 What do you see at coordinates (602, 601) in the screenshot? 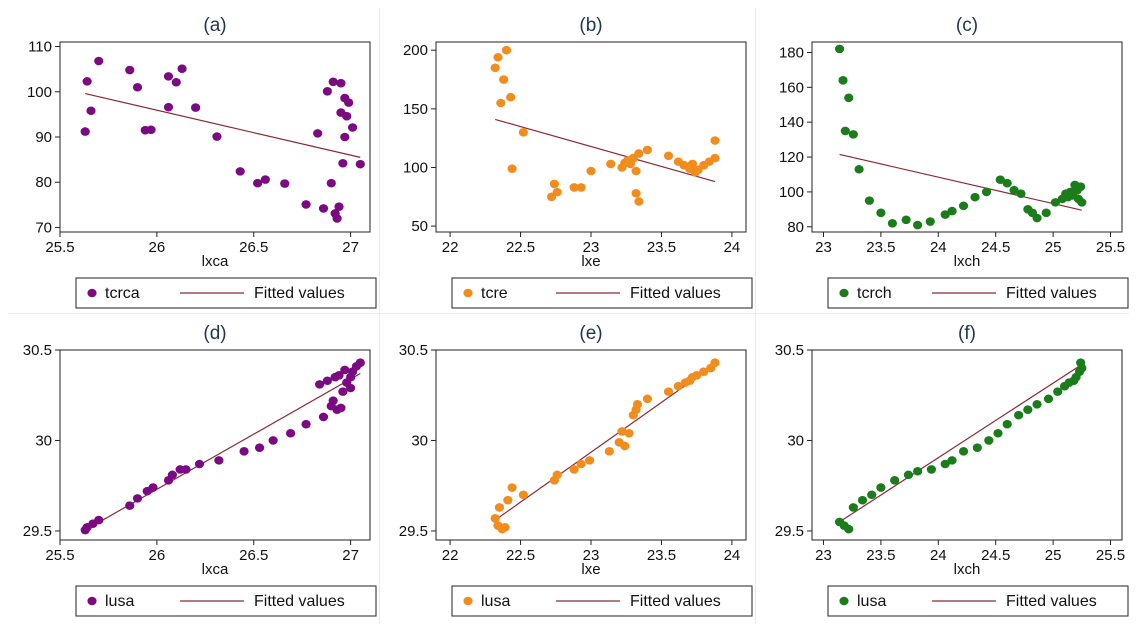
I see `legend: lusa Fitted values` at bounding box center [602, 601].